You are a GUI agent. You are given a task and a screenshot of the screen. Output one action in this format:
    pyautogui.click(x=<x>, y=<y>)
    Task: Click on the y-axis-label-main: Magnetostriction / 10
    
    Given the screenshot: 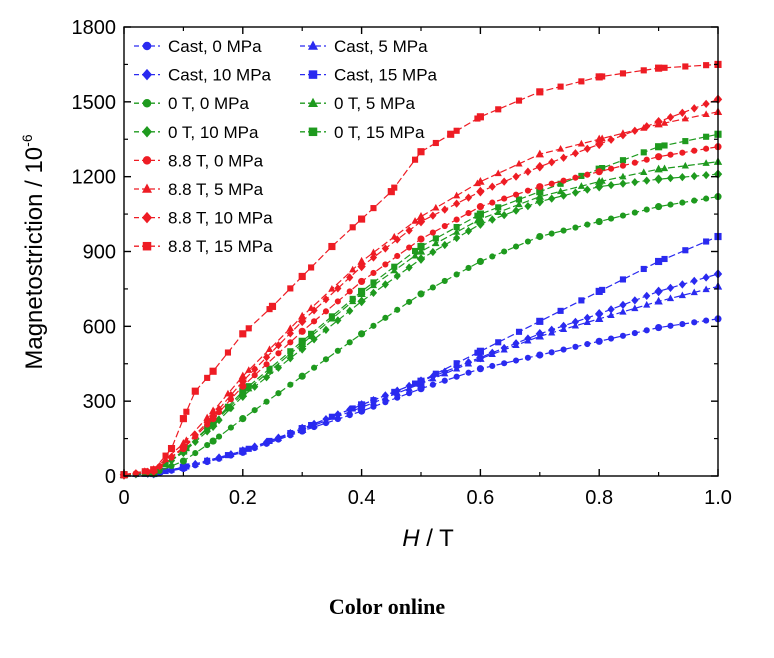 What is the action you would take?
    pyautogui.click(x=34, y=258)
    